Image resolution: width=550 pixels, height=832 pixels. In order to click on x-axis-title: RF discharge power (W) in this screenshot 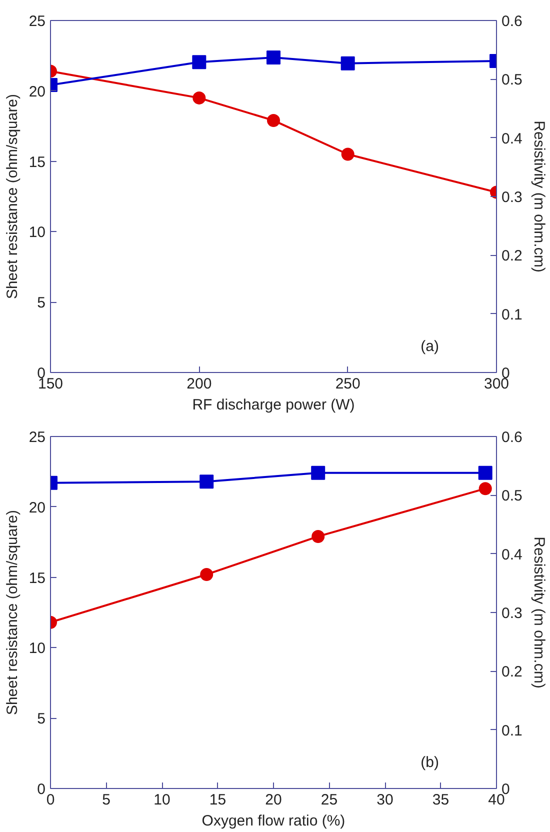, I will do `click(273, 405)`.